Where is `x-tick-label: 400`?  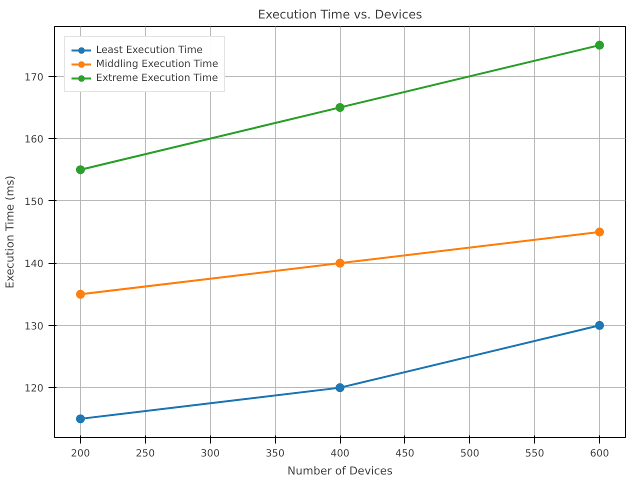
x-tick-label: 400 is located at coordinates (340, 454).